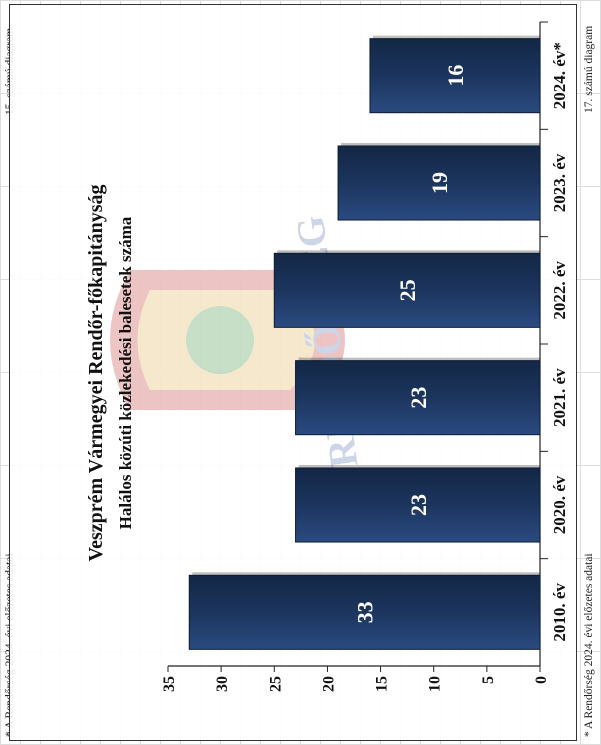  I want to click on x-category-label: 2021. év, so click(559, 397).